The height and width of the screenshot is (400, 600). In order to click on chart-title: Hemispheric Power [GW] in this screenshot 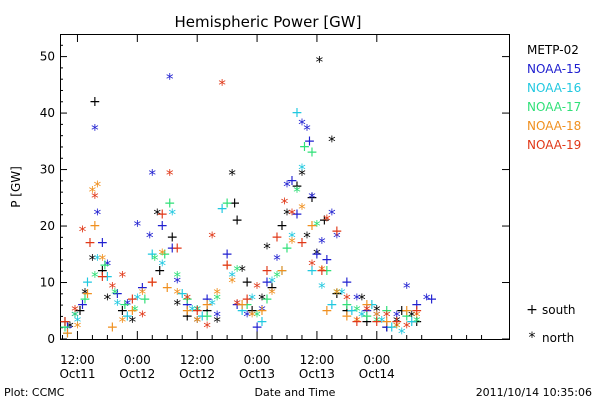, I will do `click(268, 22)`.